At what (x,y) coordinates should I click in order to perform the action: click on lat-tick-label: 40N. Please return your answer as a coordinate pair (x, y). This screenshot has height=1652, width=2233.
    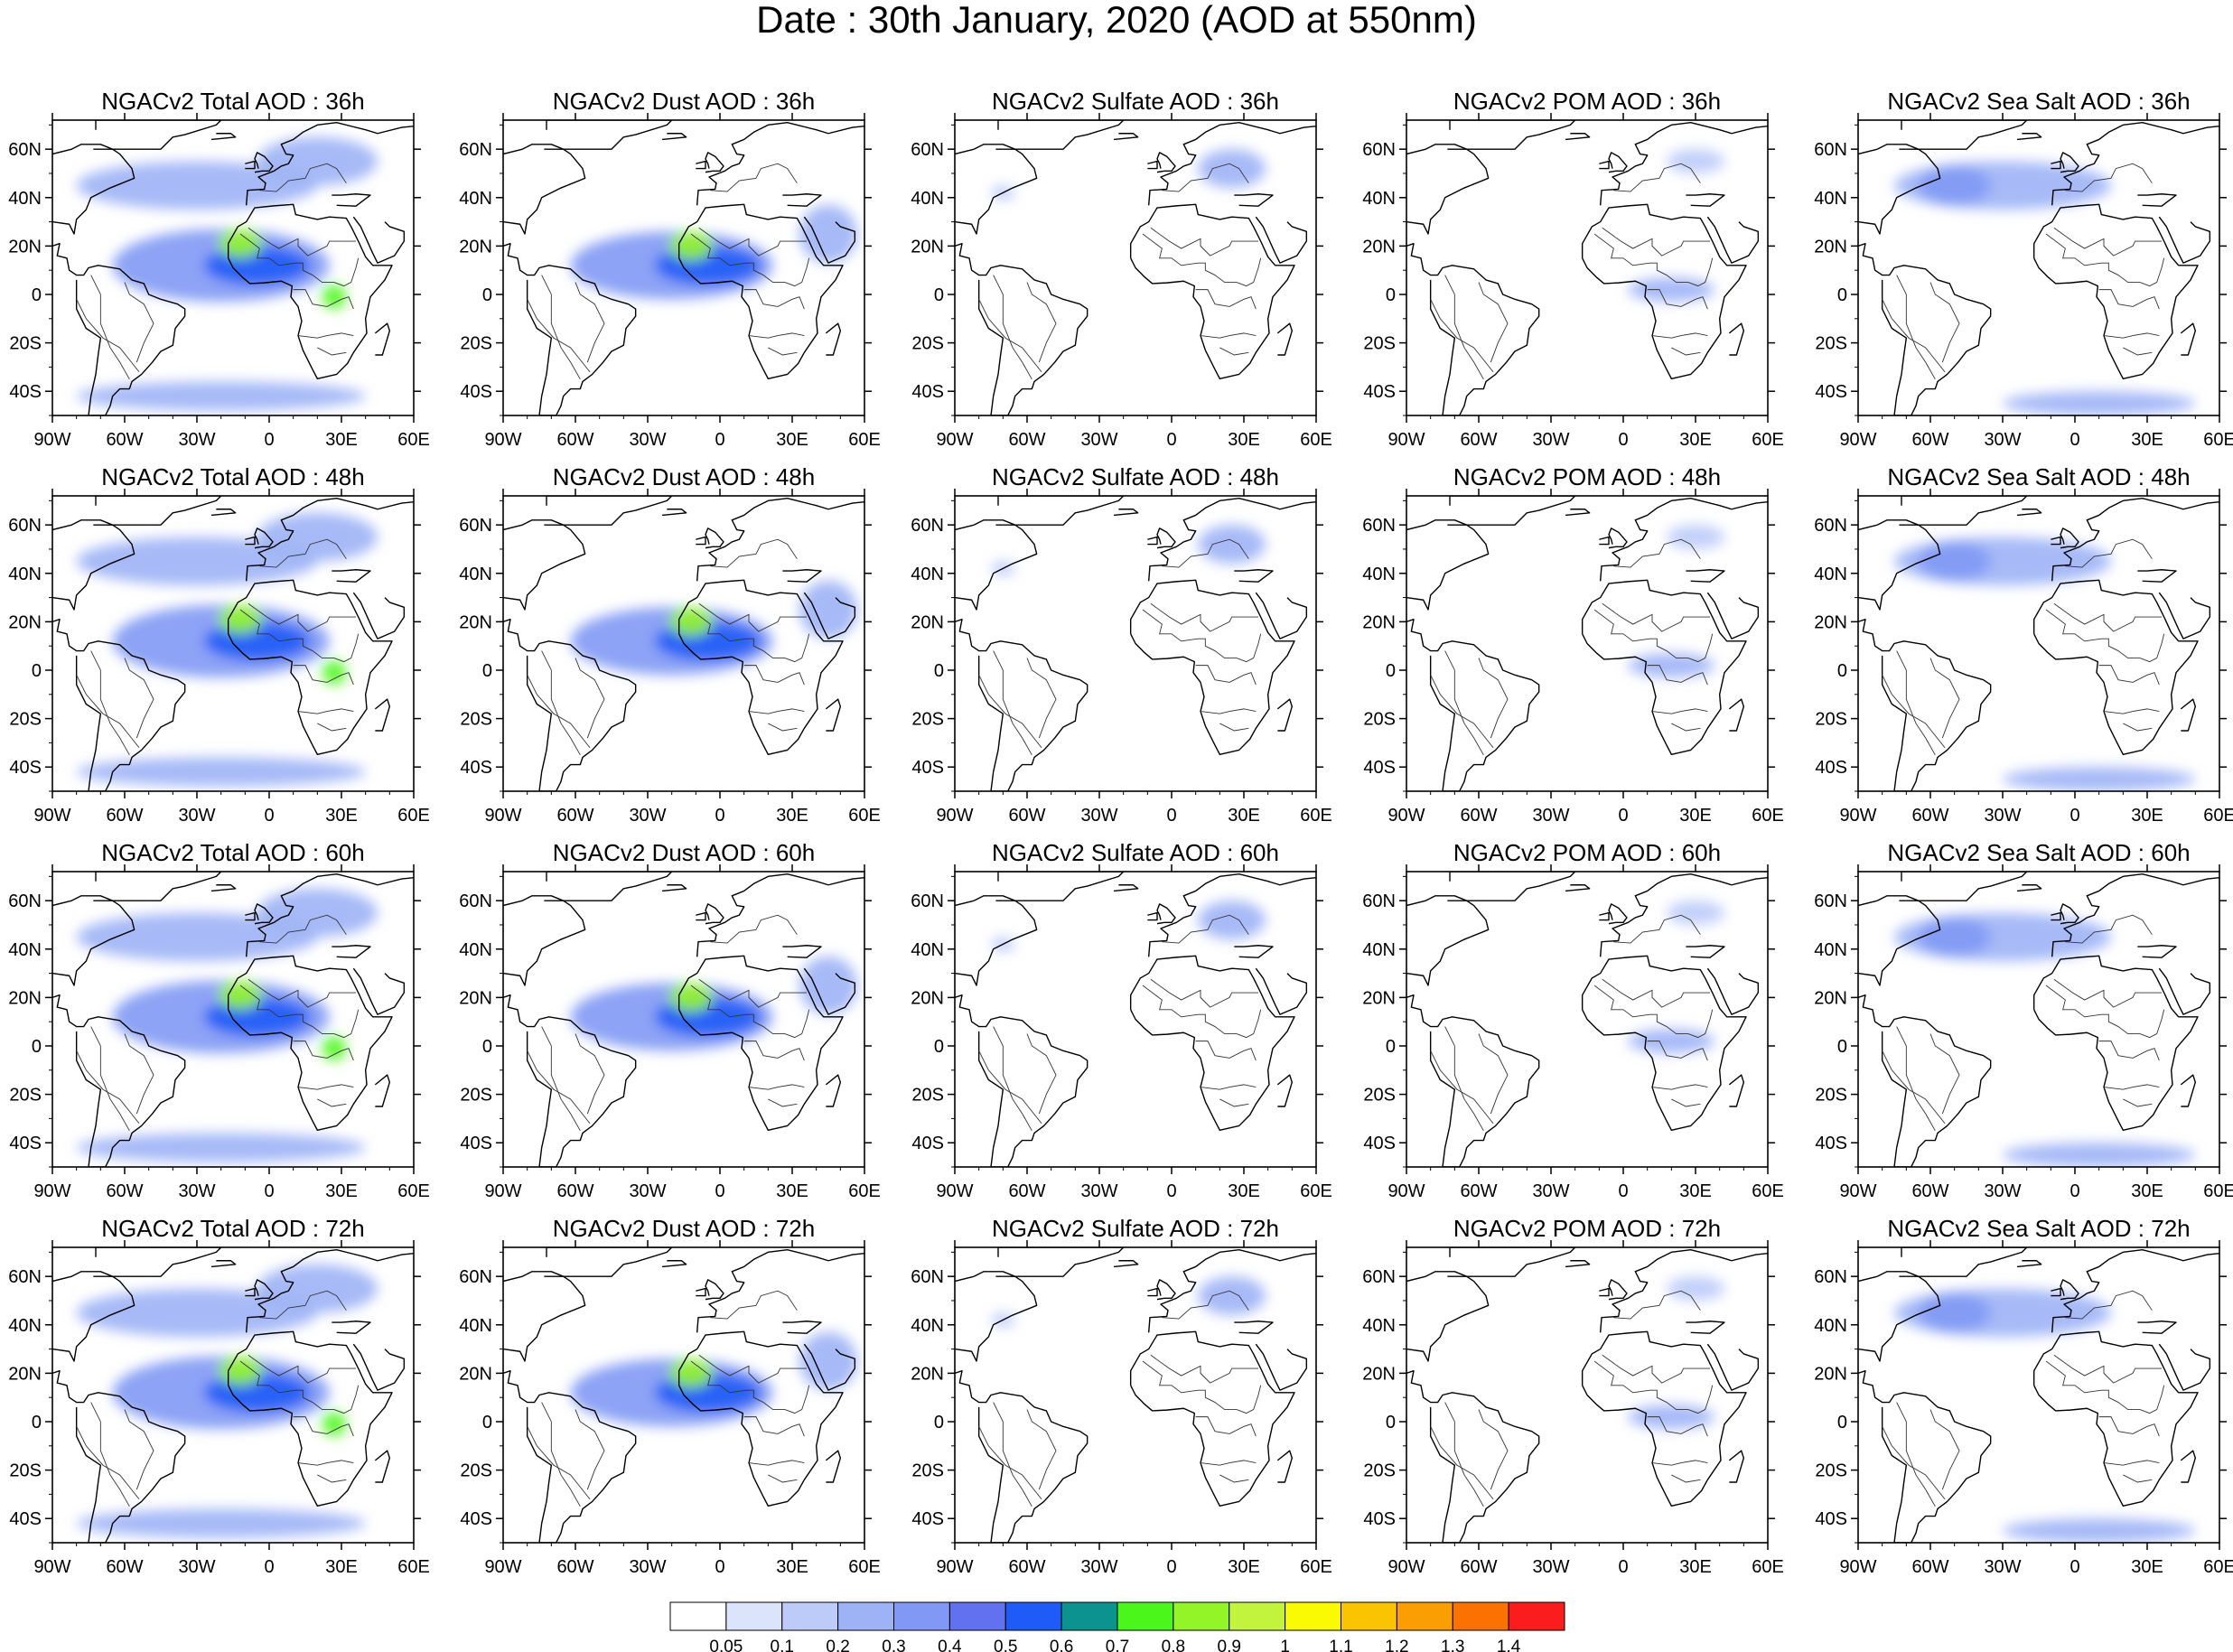
    Looking at the image, I should click on (25, 199).